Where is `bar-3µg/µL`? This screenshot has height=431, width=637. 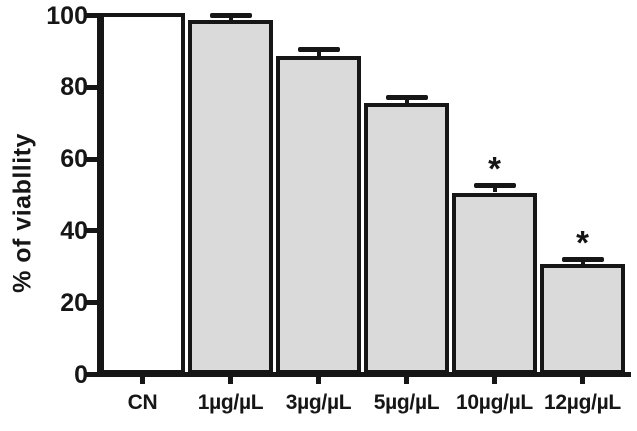 bar-3µg/µL is located at coordinates (318, 215).